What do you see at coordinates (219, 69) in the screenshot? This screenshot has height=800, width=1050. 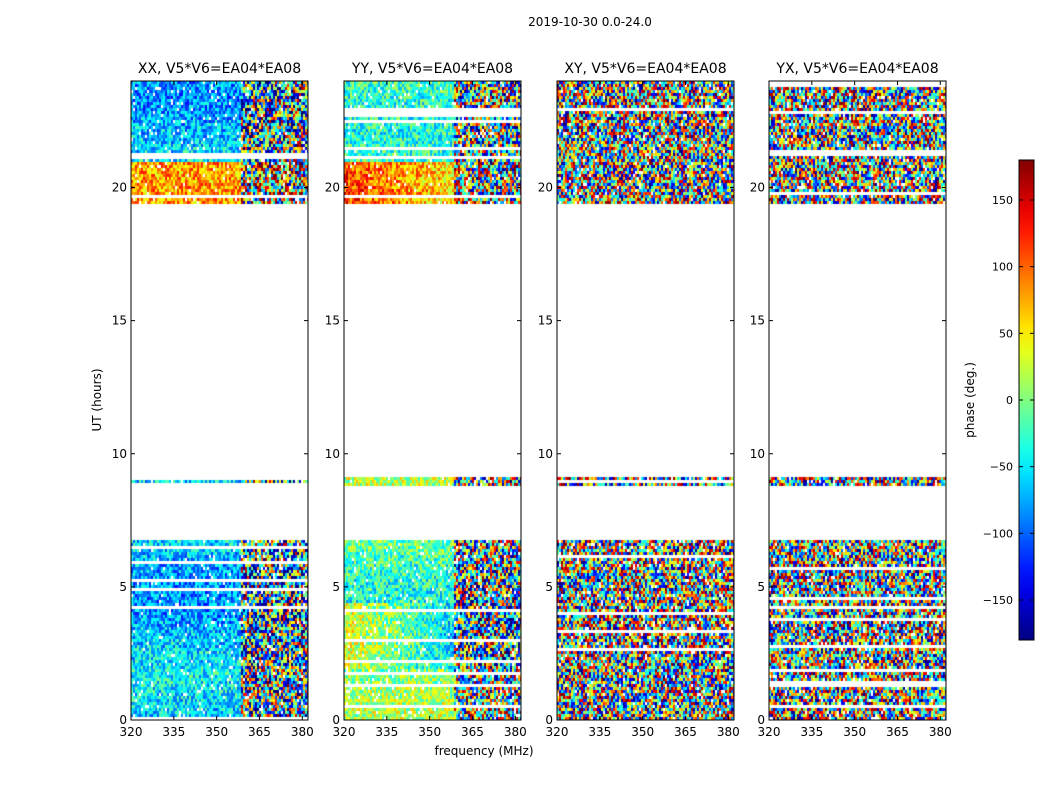 I see `panel-title: XX, V5*V6=EA04*EA08` at bounding box center [219, 69].